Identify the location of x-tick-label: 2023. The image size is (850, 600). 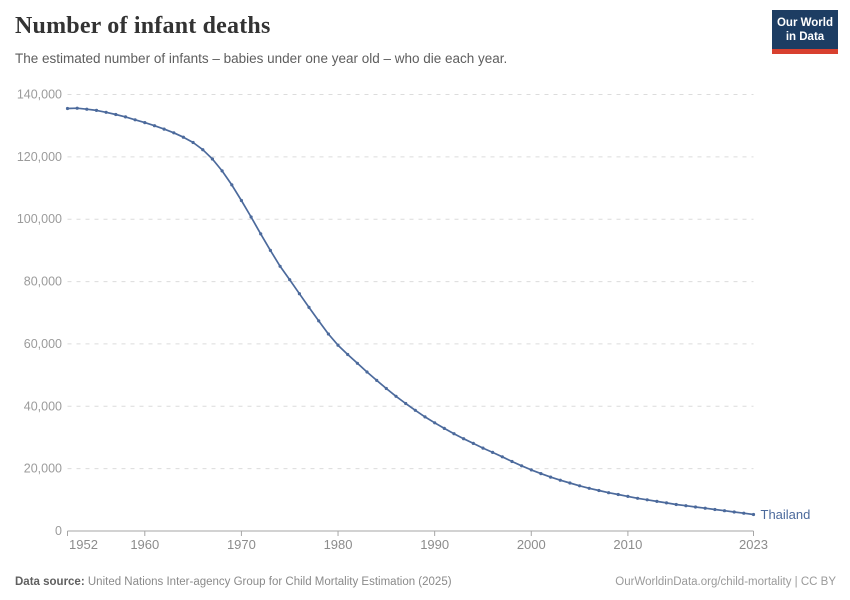
(753, 544).